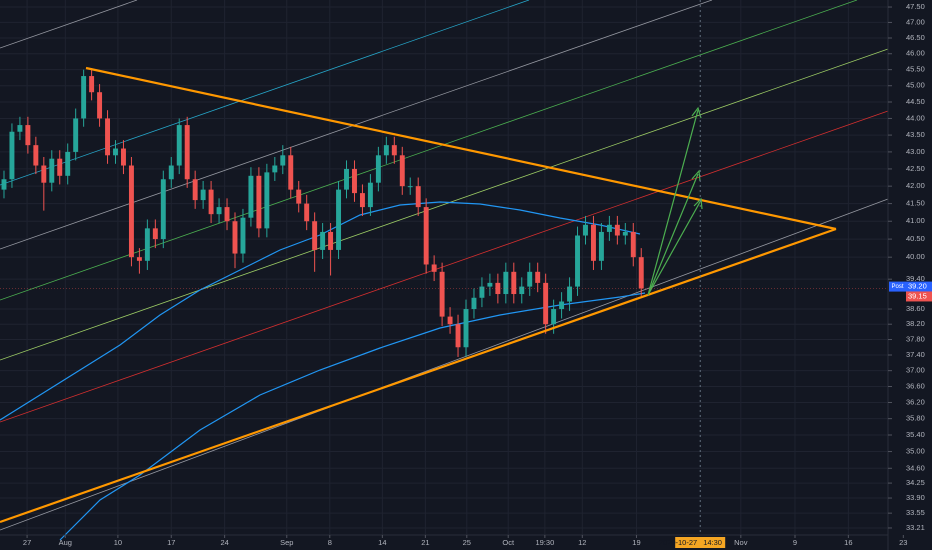 The width and height of the screenshot is (932, 550). I want to click on y-tick-label: 34.60, so click(915, 467).